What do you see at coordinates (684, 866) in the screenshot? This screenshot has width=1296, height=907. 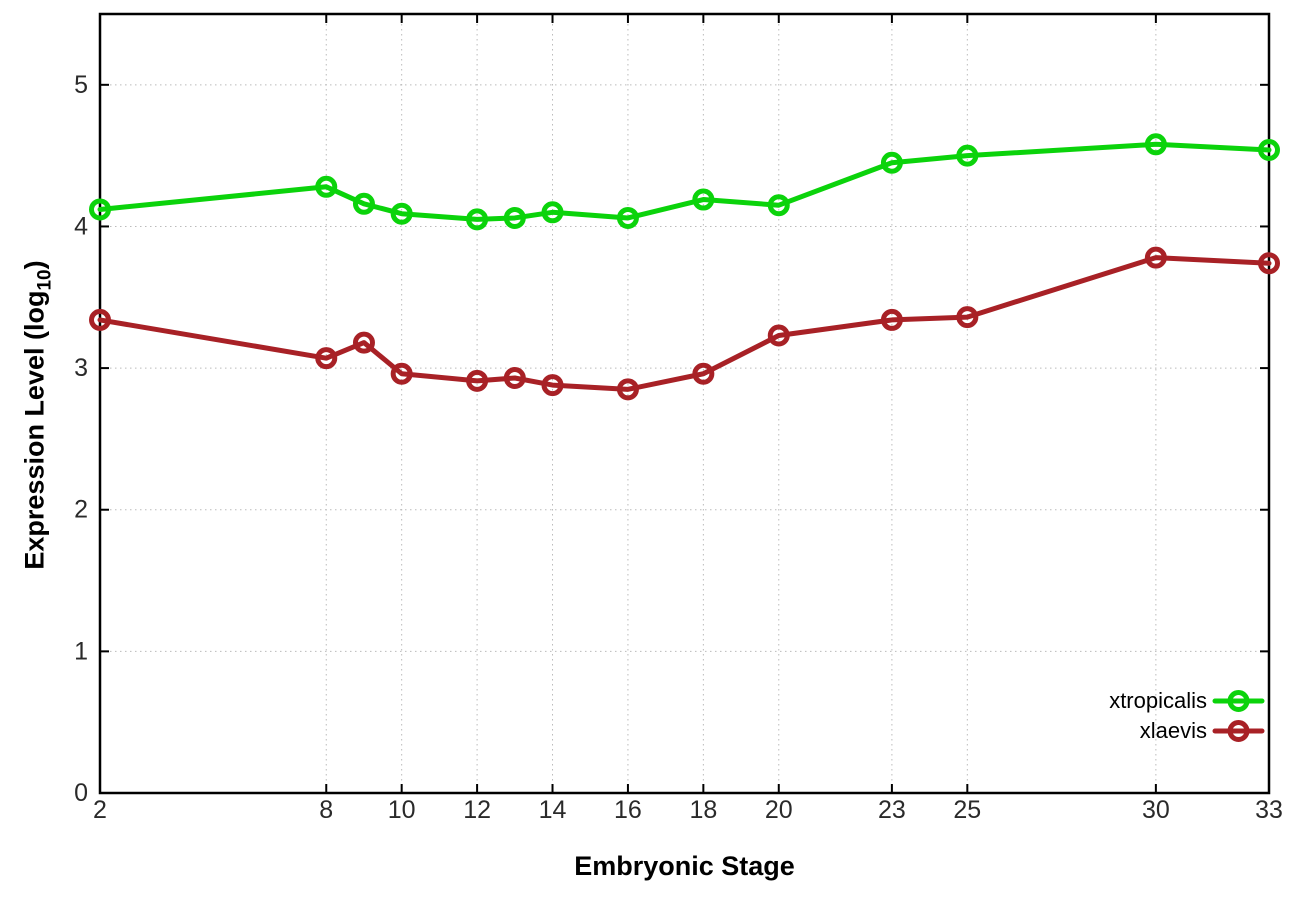 I see `x-axis-title: Embryonic Stage` at bounding box center [684, 866].